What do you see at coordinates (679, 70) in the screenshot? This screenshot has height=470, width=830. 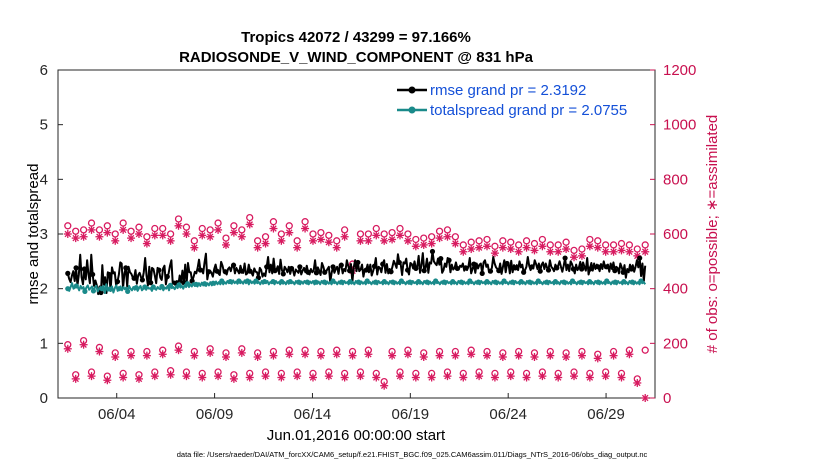 I see `y-tick-label-right: 1200` at bounding box center [679, 70].